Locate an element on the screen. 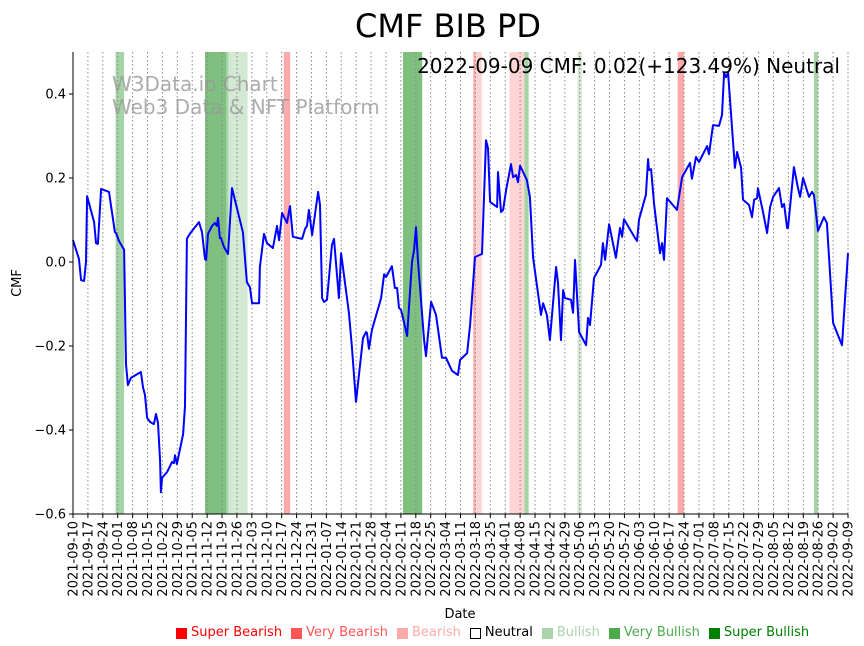 This screenshot has height=646, width=864. watermark-line-1: W3Data.io Chart is located at coordinates (195, 84).